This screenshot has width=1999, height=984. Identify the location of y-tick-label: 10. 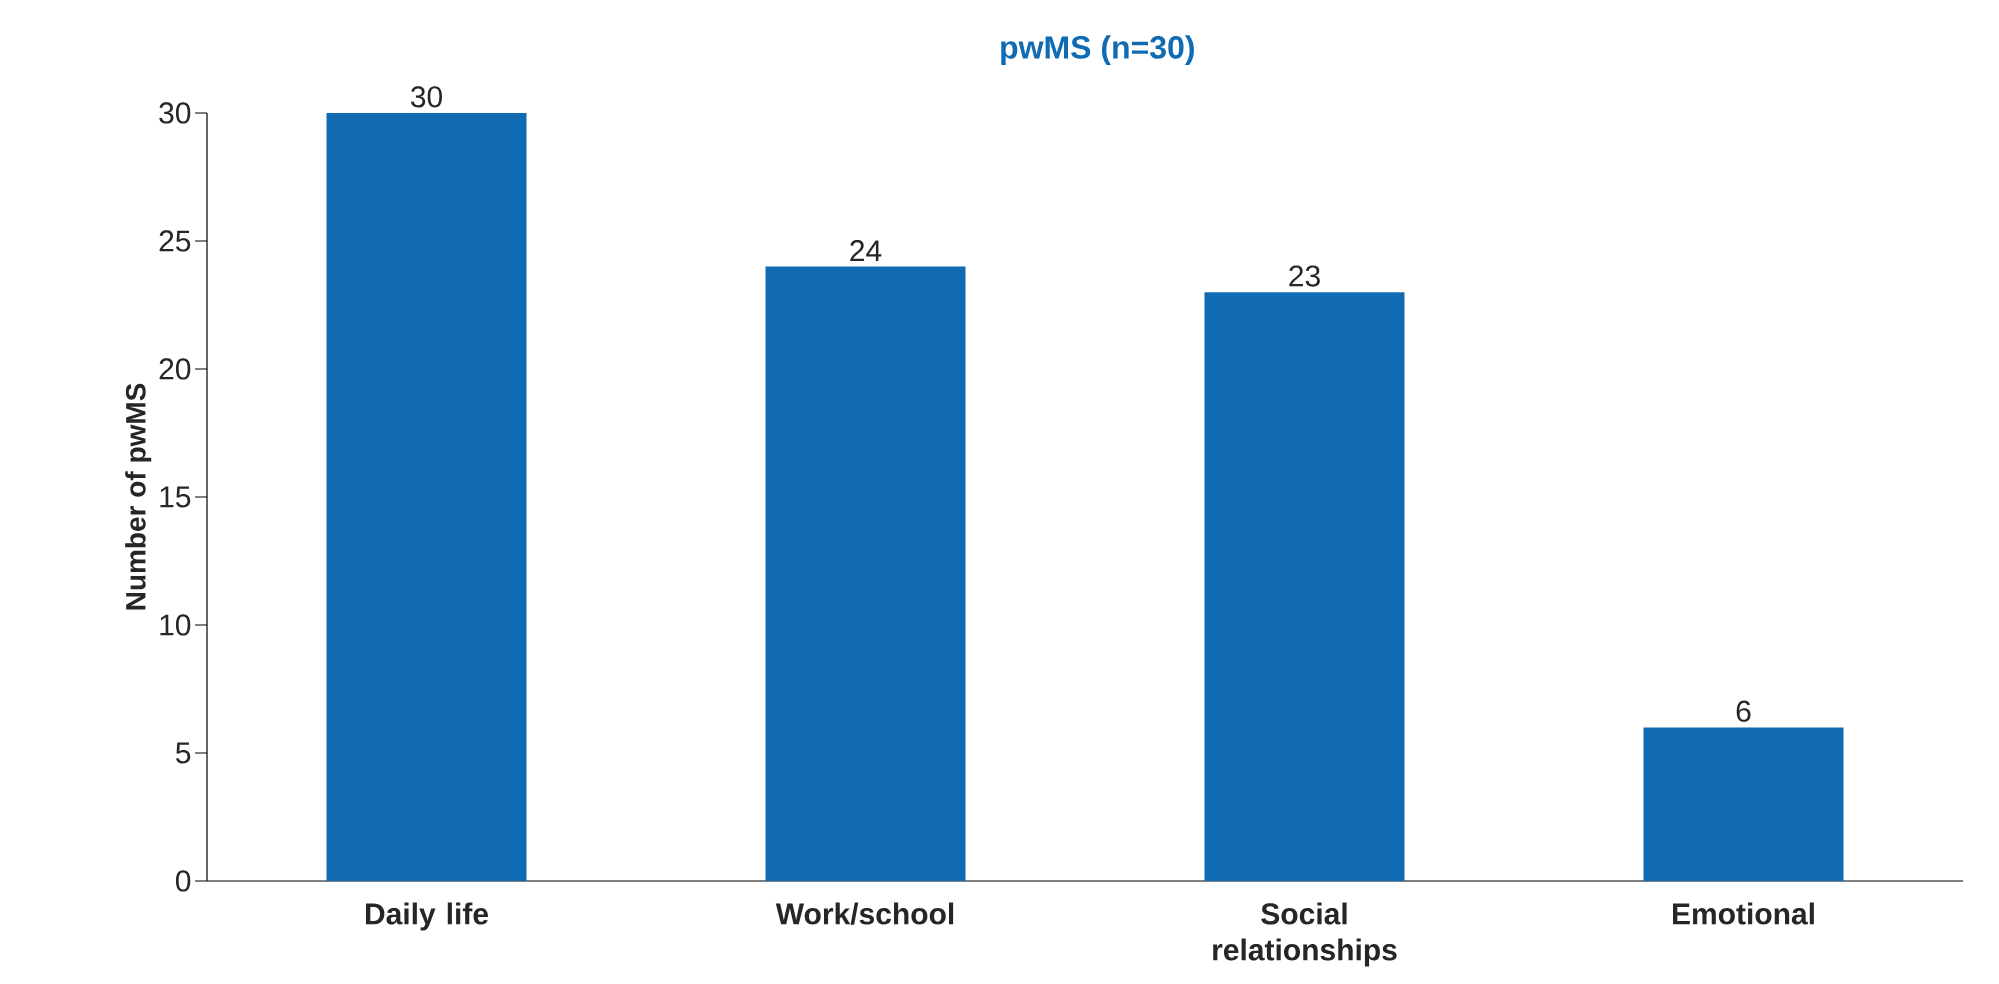
(175, 625).